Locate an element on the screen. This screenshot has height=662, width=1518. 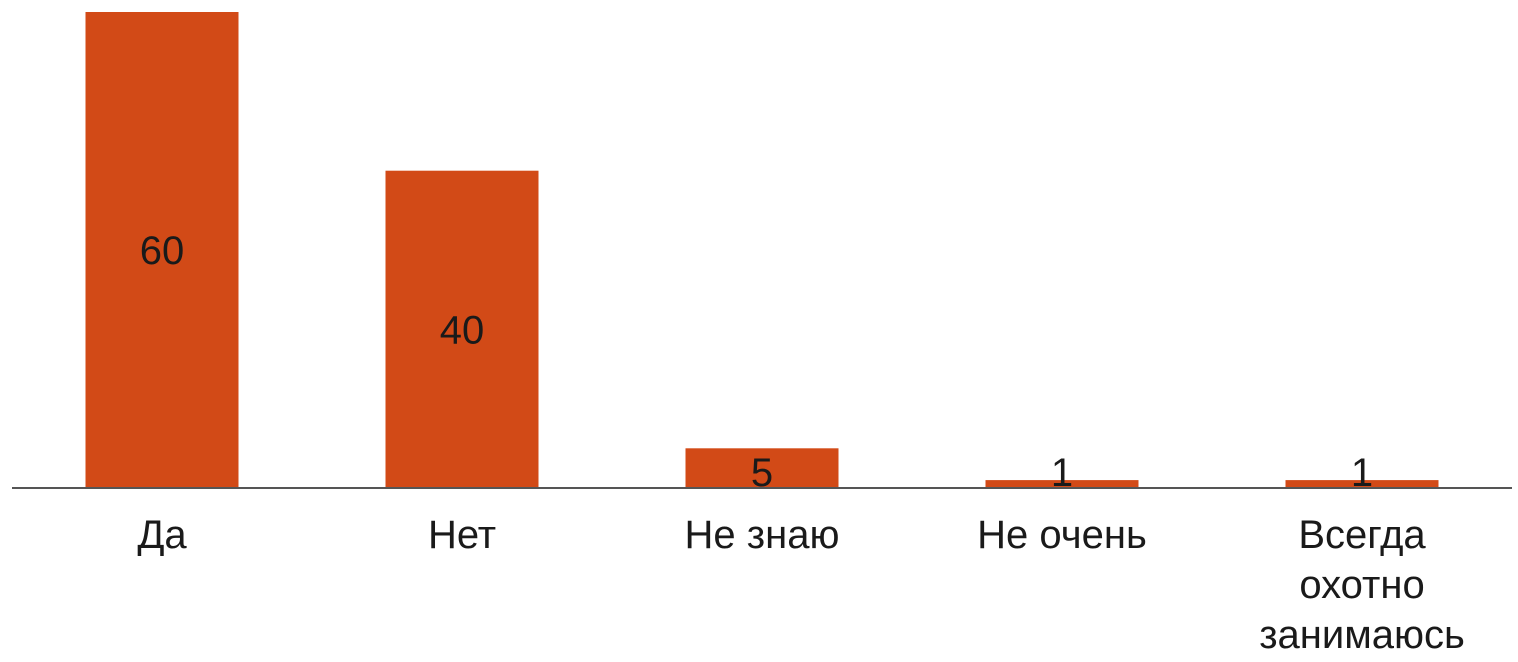
tick-label-line: Не очень is located at coordinates (1062, 535).